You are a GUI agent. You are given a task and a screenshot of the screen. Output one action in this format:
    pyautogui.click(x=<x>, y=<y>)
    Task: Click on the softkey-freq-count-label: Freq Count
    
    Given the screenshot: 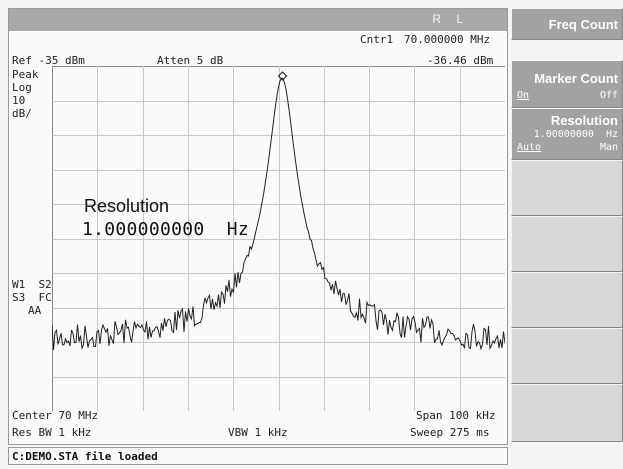 What is the action you would take?
    pyautogui.click(x=583, y=24)
    